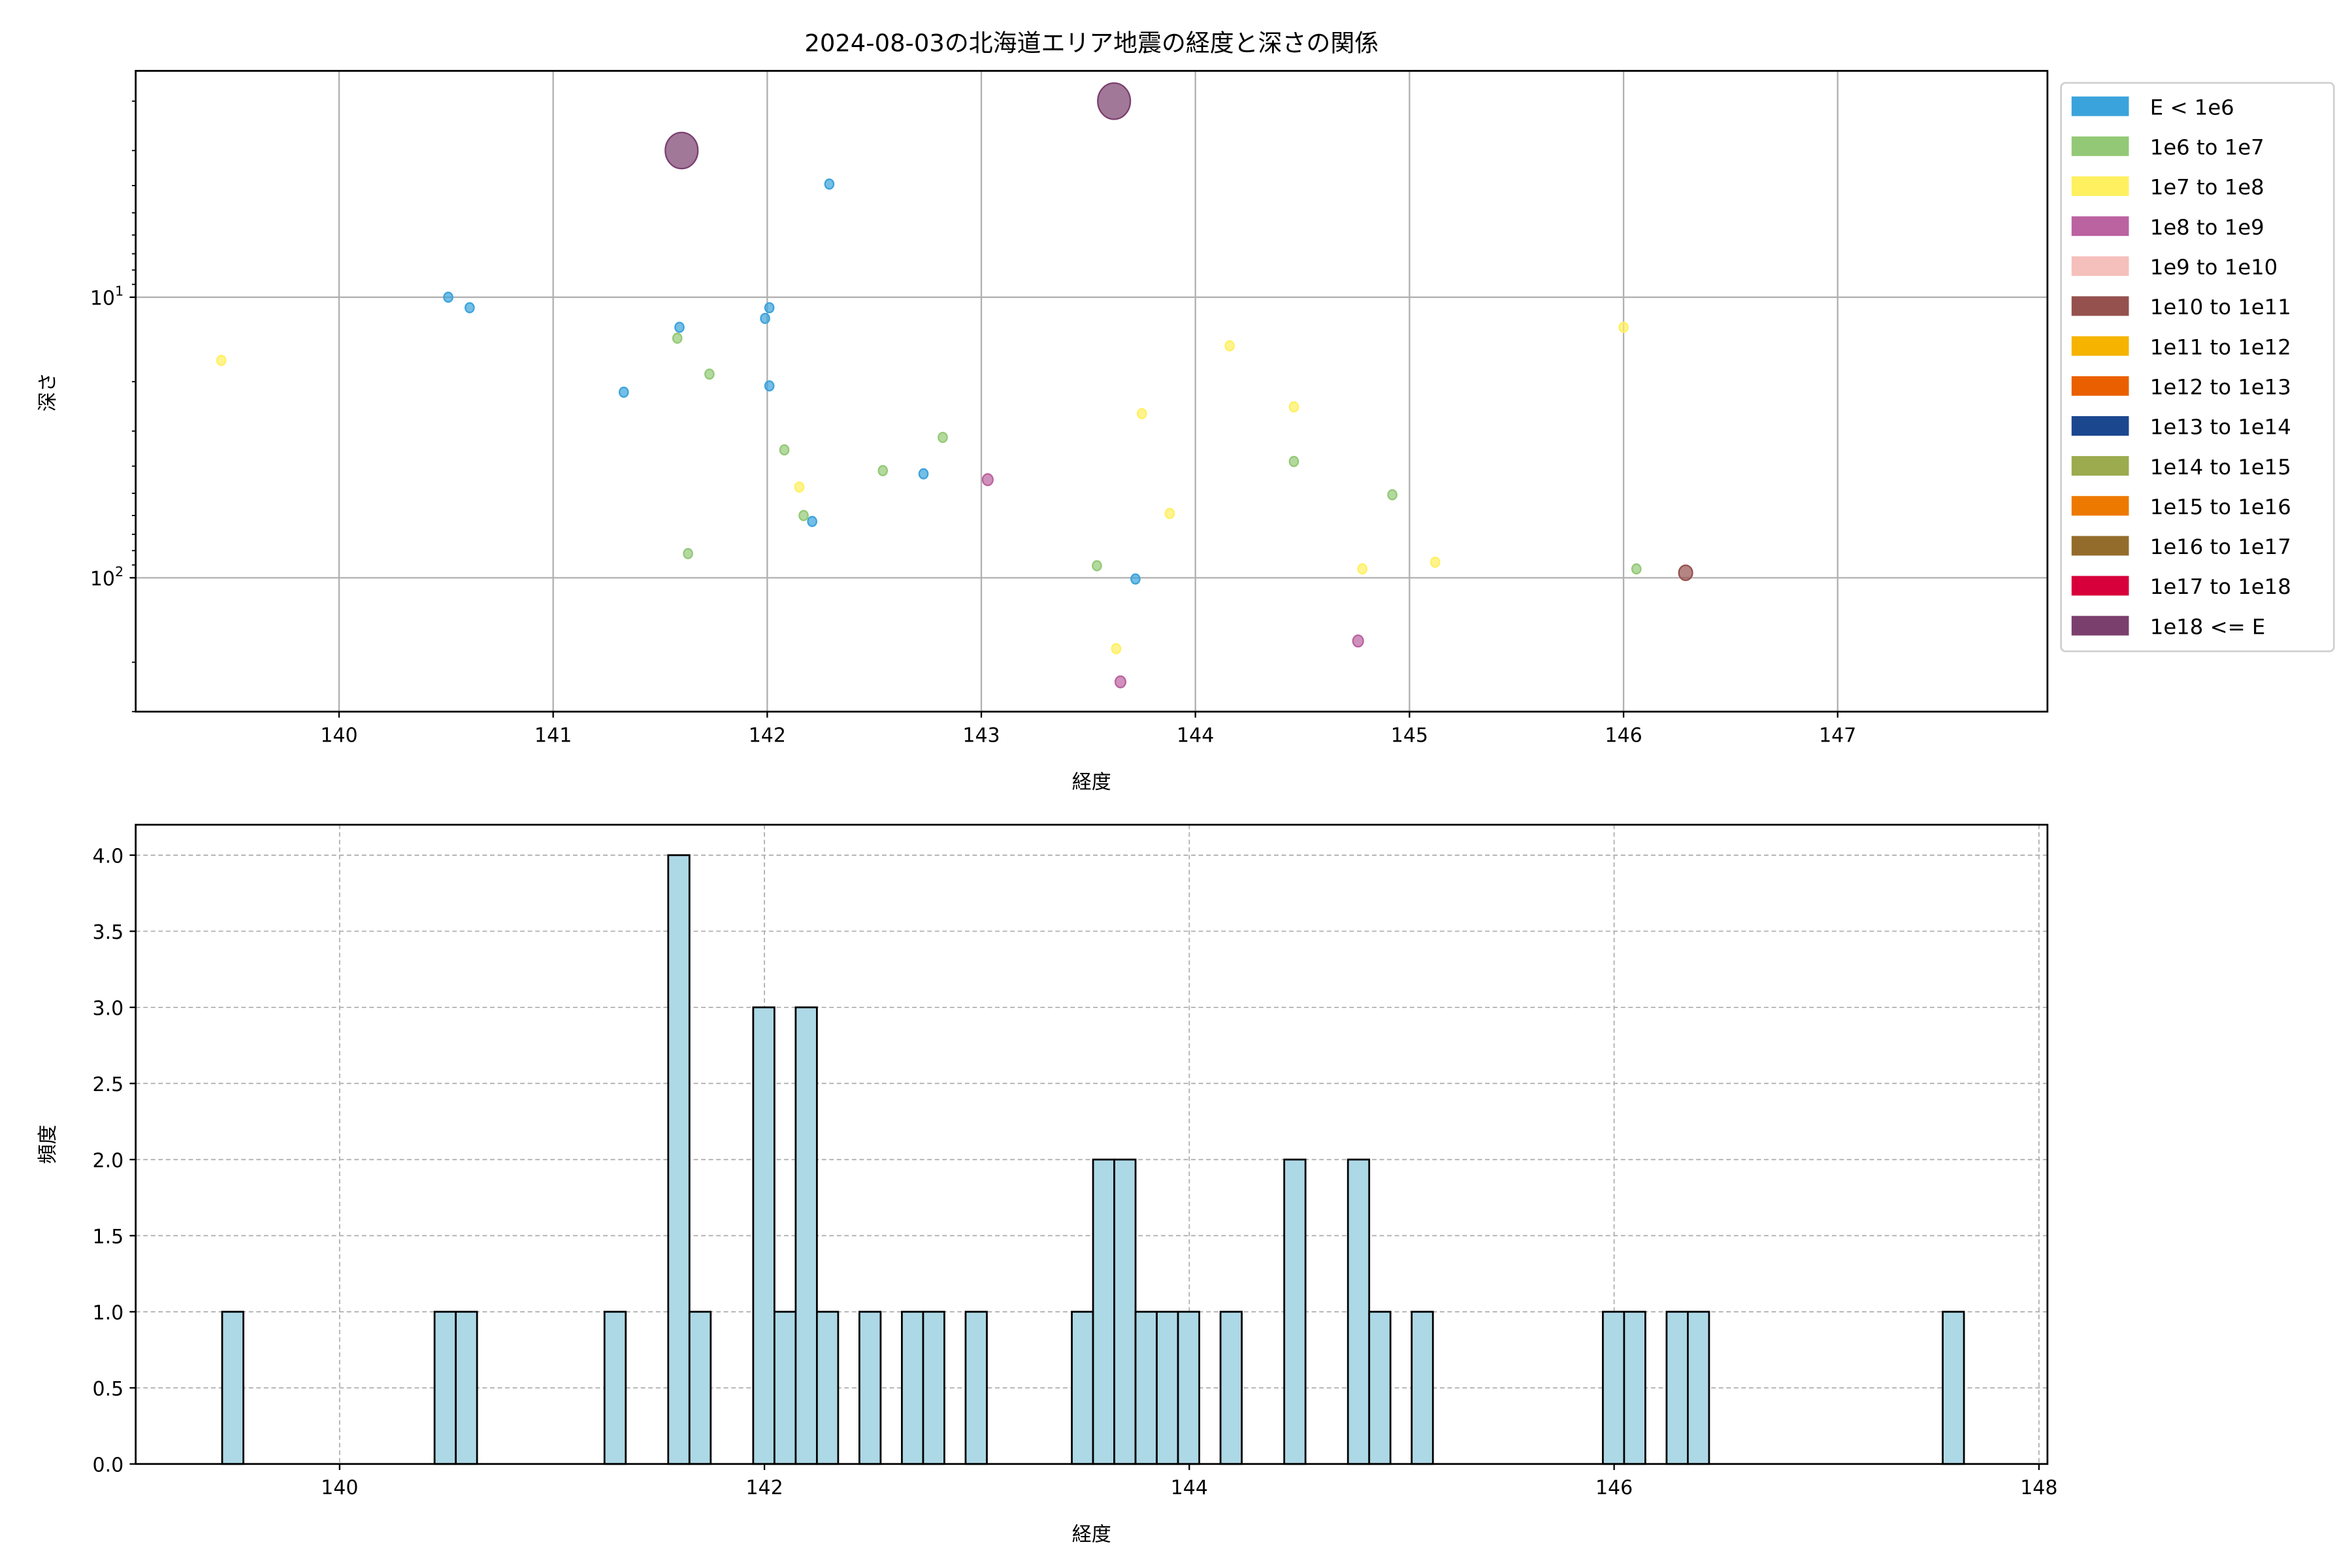 The height and width of the screenshot is (1568, 2352). I want to click on y-tick-label: 1.0, so click(108, 1312).